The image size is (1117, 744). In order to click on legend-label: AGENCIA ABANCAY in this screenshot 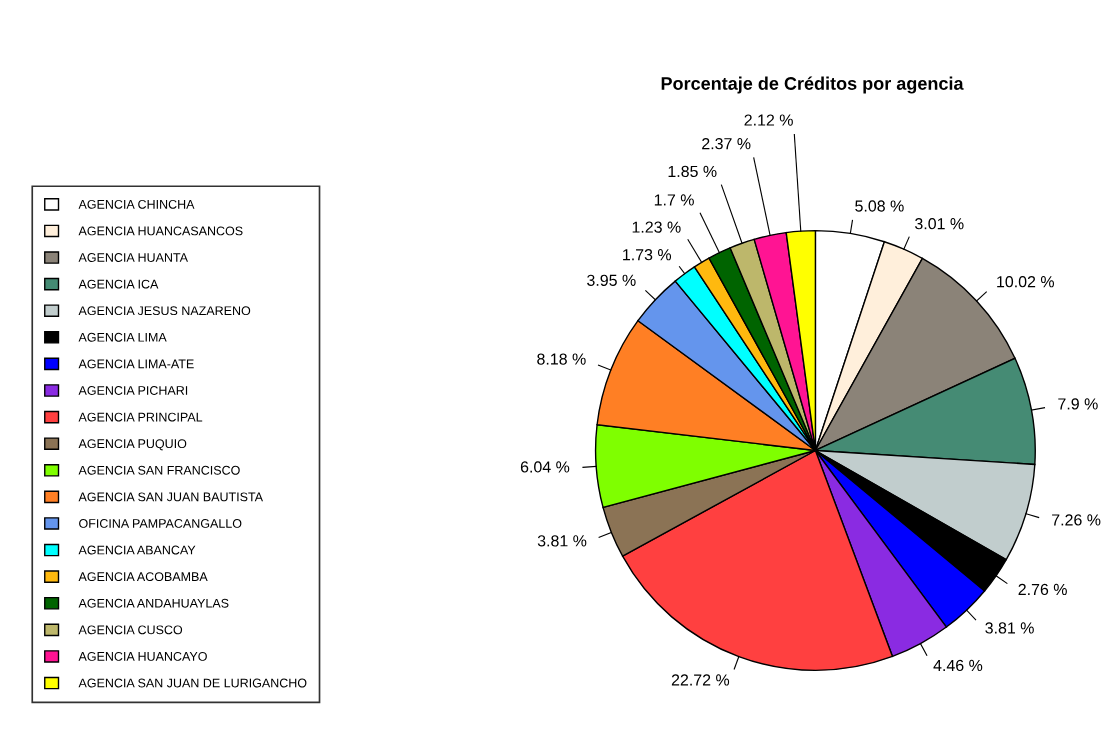, I will do `click(137, 550)`.